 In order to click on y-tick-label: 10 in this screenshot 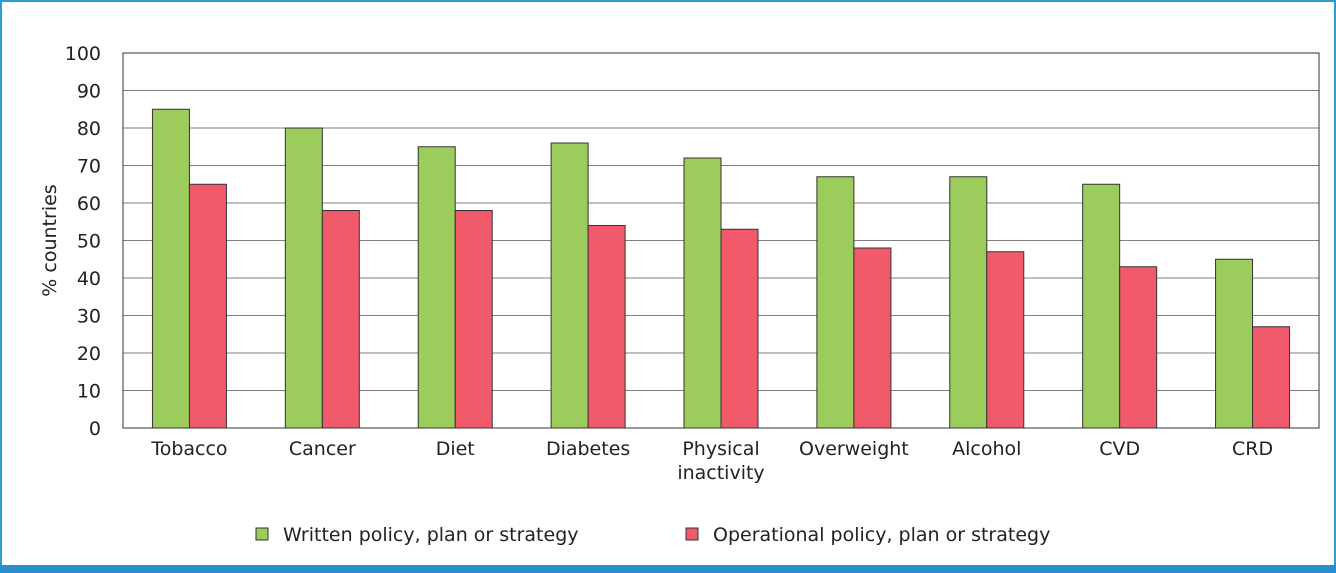, I will do `click(89, 392)`.